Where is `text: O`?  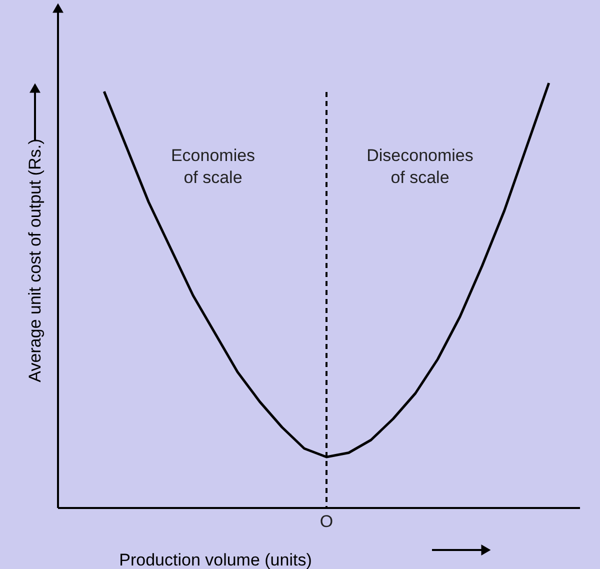 text: O is located at coordinates (327, 521).